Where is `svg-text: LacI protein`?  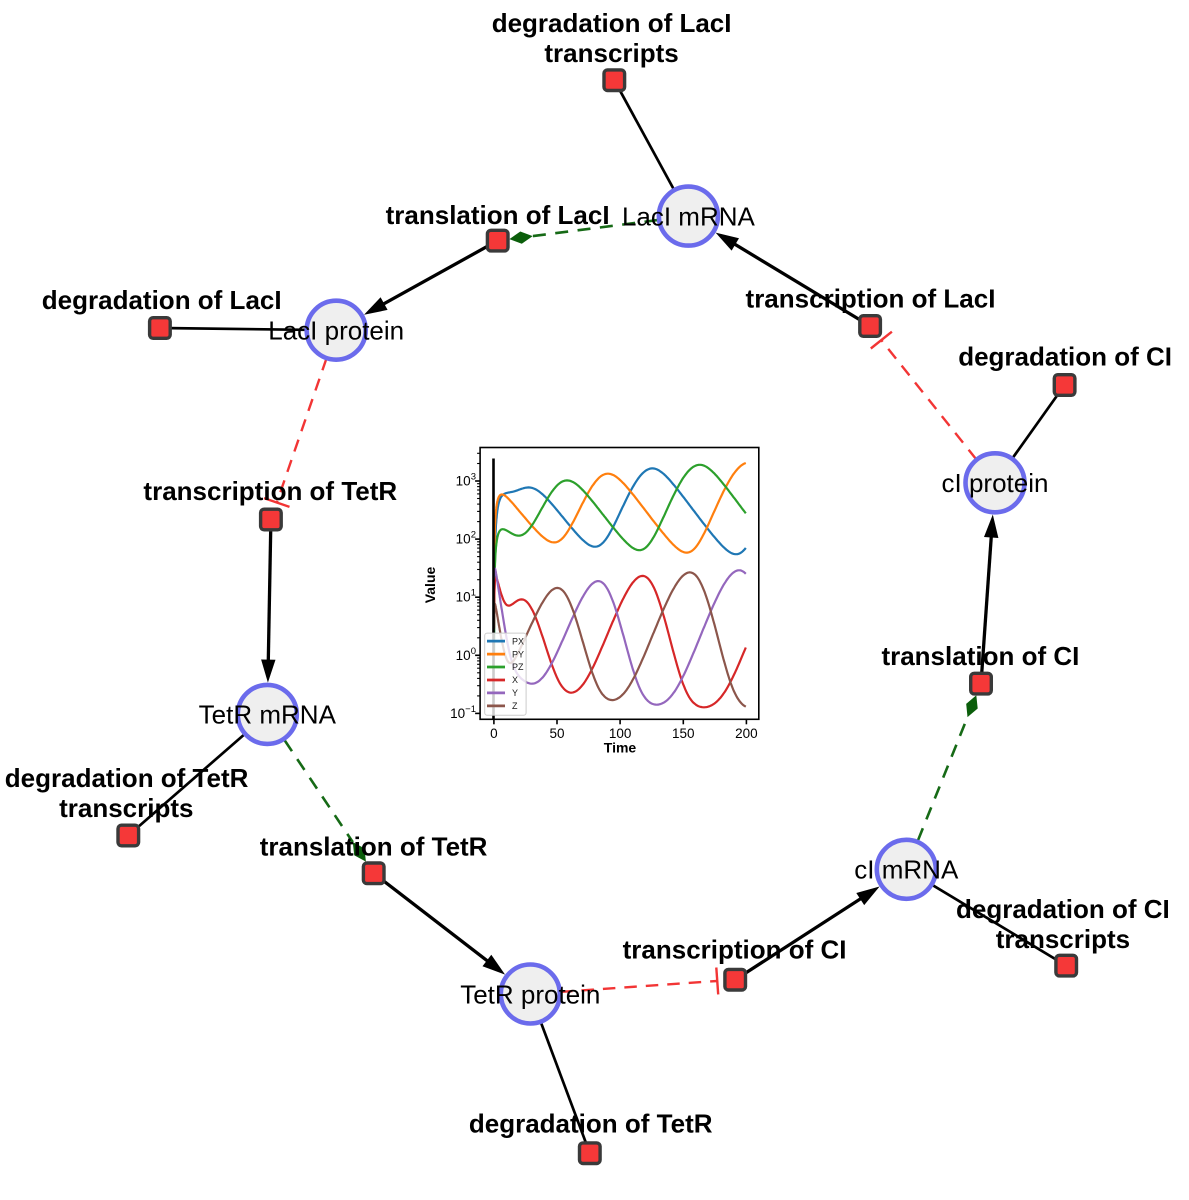
svg-text: LacI protein is located at coordinates (336, 331).